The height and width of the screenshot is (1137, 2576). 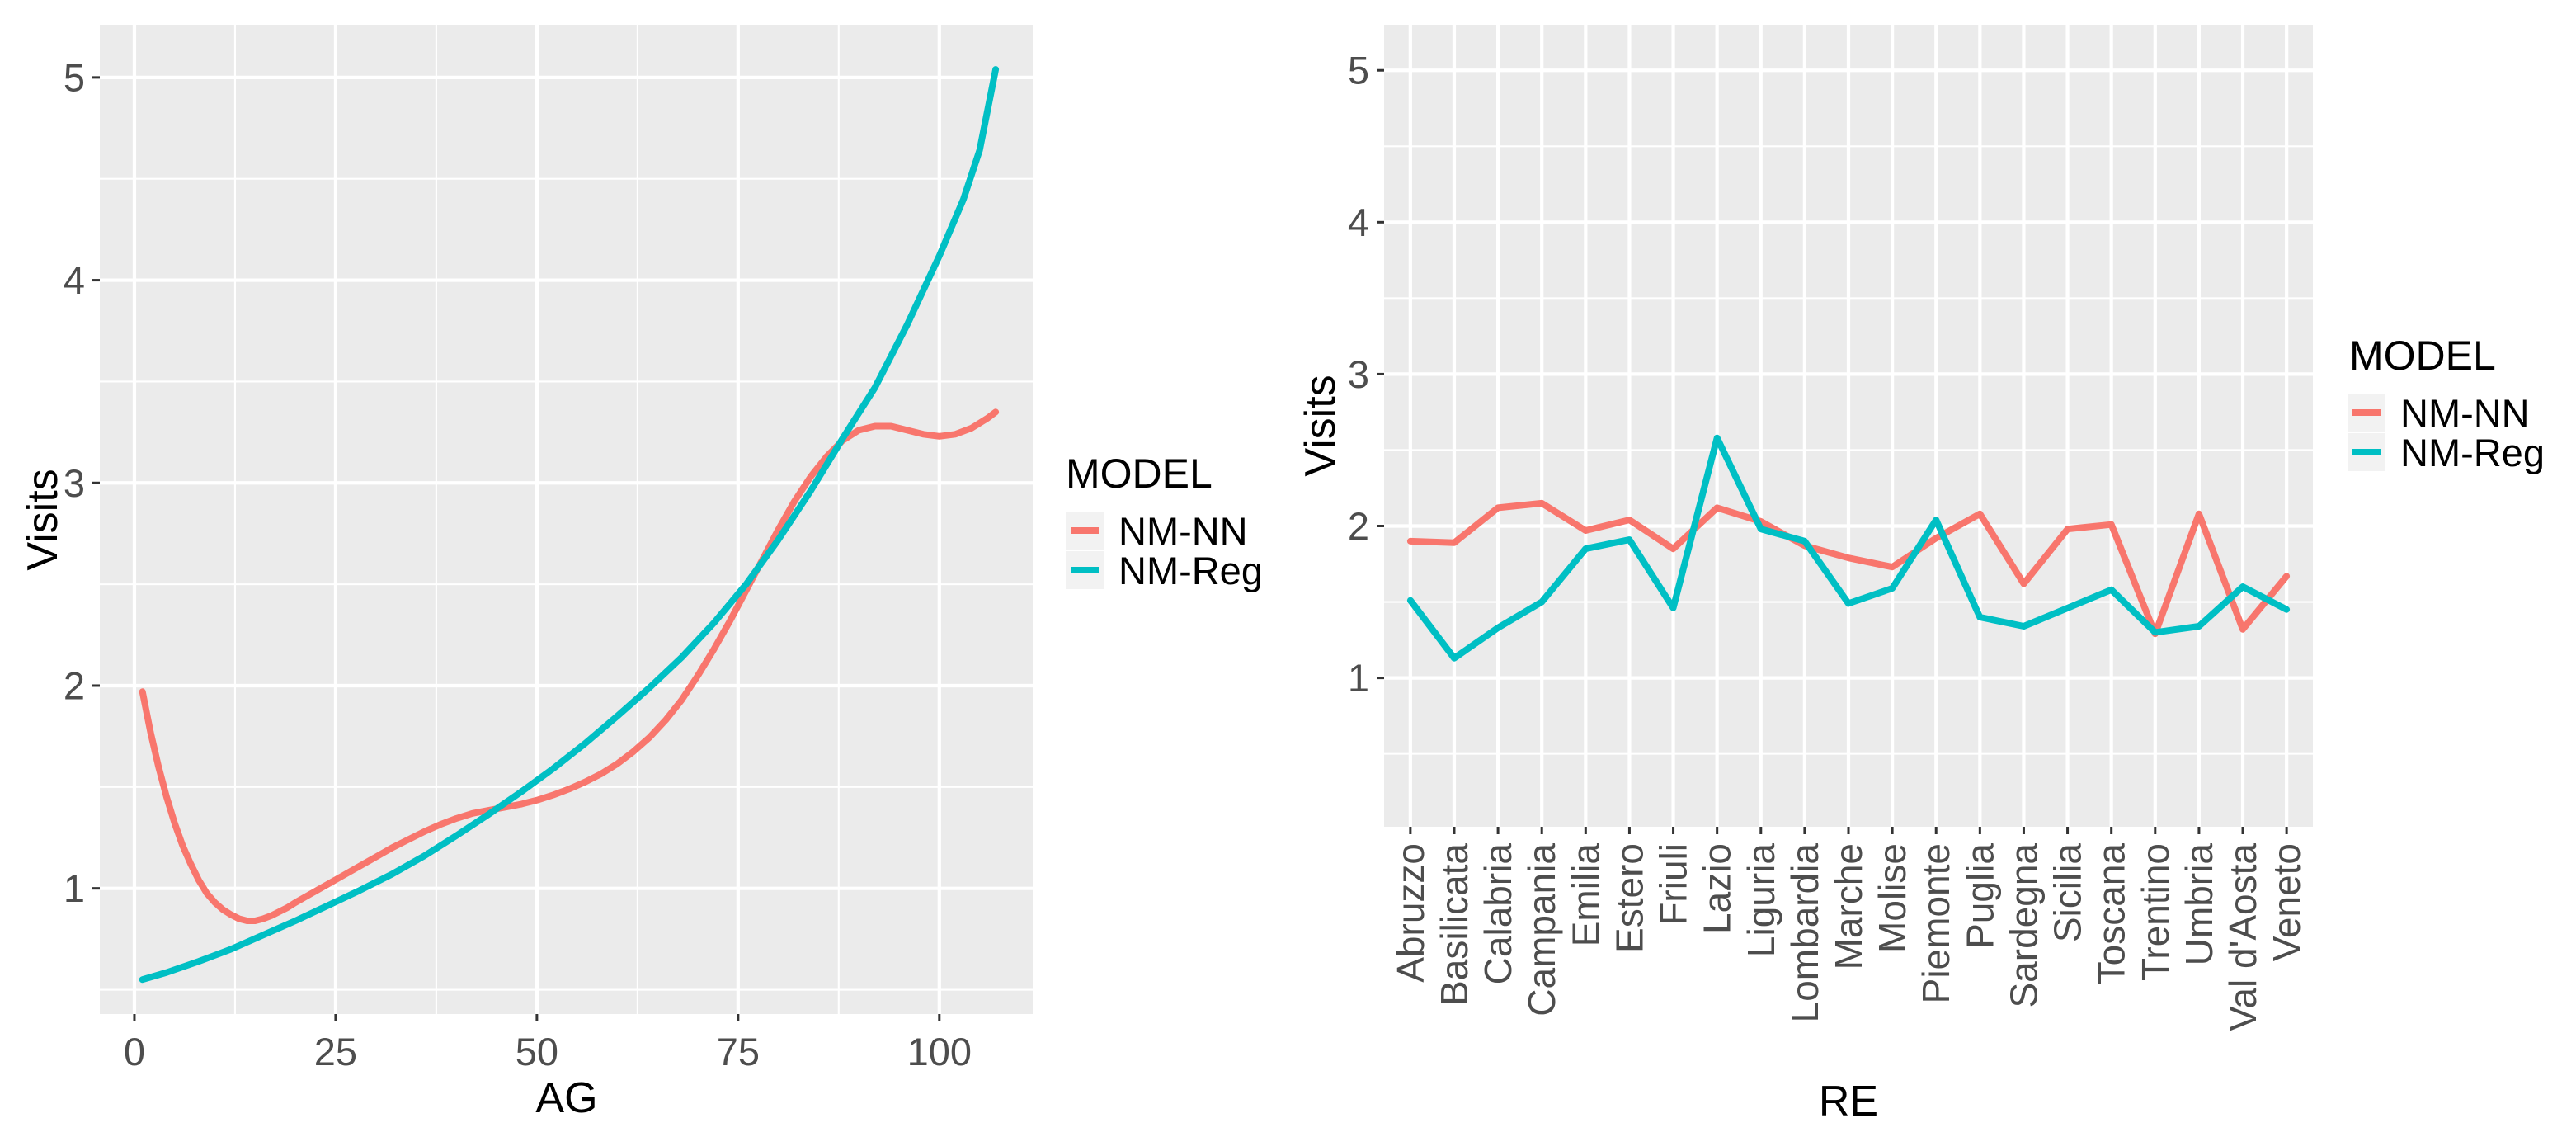 I want to click on right-y-axis-title: Visits, so click(x=1321, y=426).